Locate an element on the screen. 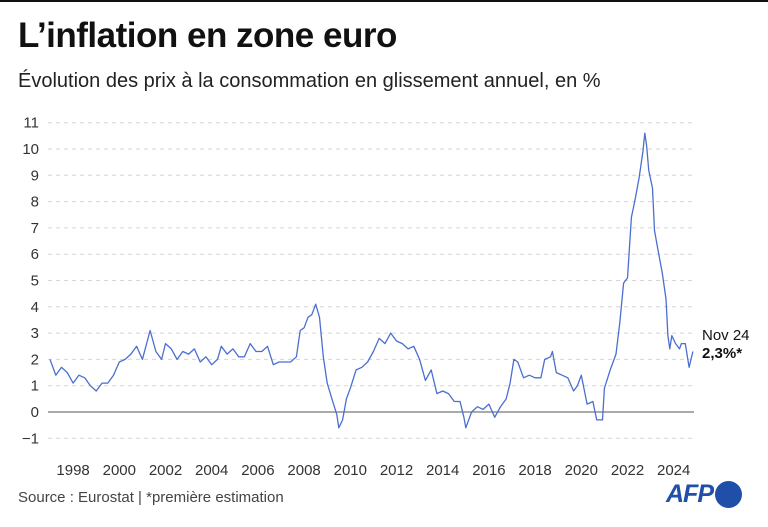 This screenshot has width=768, height=527. y-tick-label: 10 is located at coordinates (30, 149).